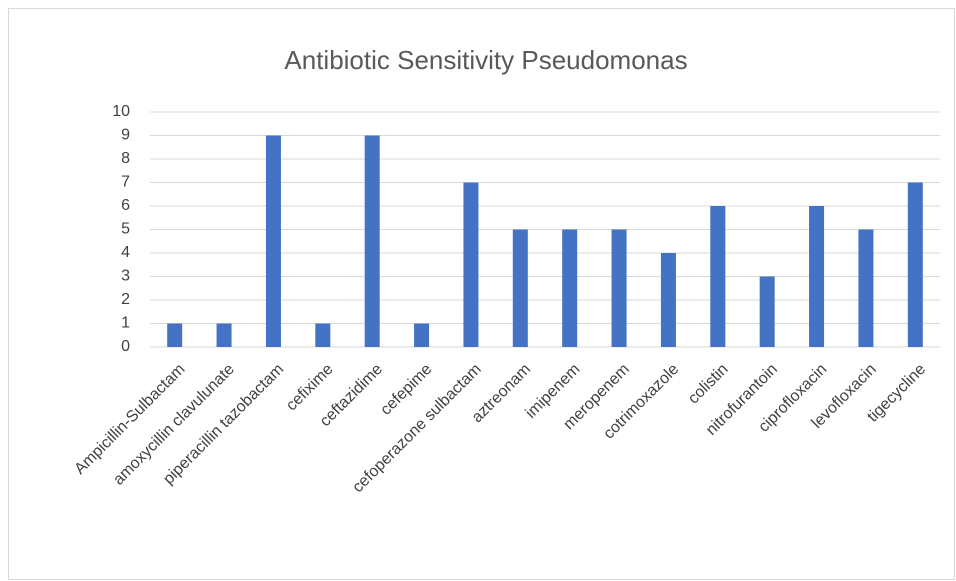  I want to click on y-tick-label: 9, so click(125, 135).